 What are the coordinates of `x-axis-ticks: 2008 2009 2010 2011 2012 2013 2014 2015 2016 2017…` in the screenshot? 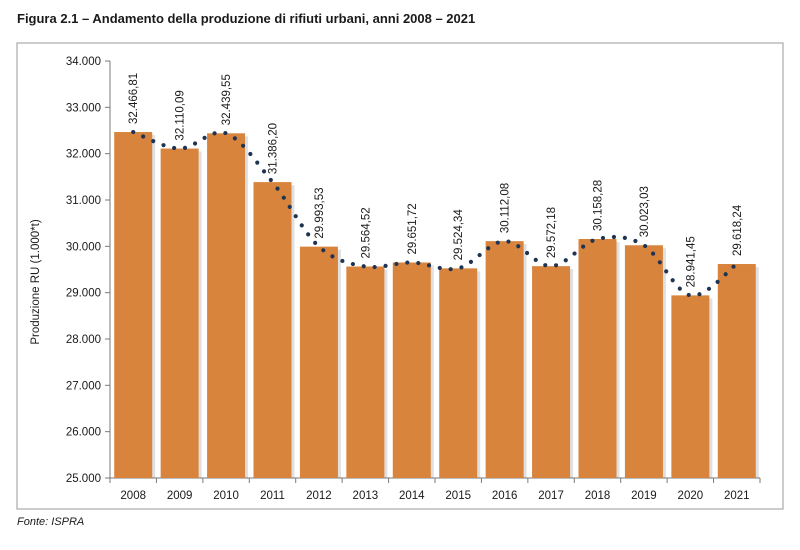 It's located at (435, 490).